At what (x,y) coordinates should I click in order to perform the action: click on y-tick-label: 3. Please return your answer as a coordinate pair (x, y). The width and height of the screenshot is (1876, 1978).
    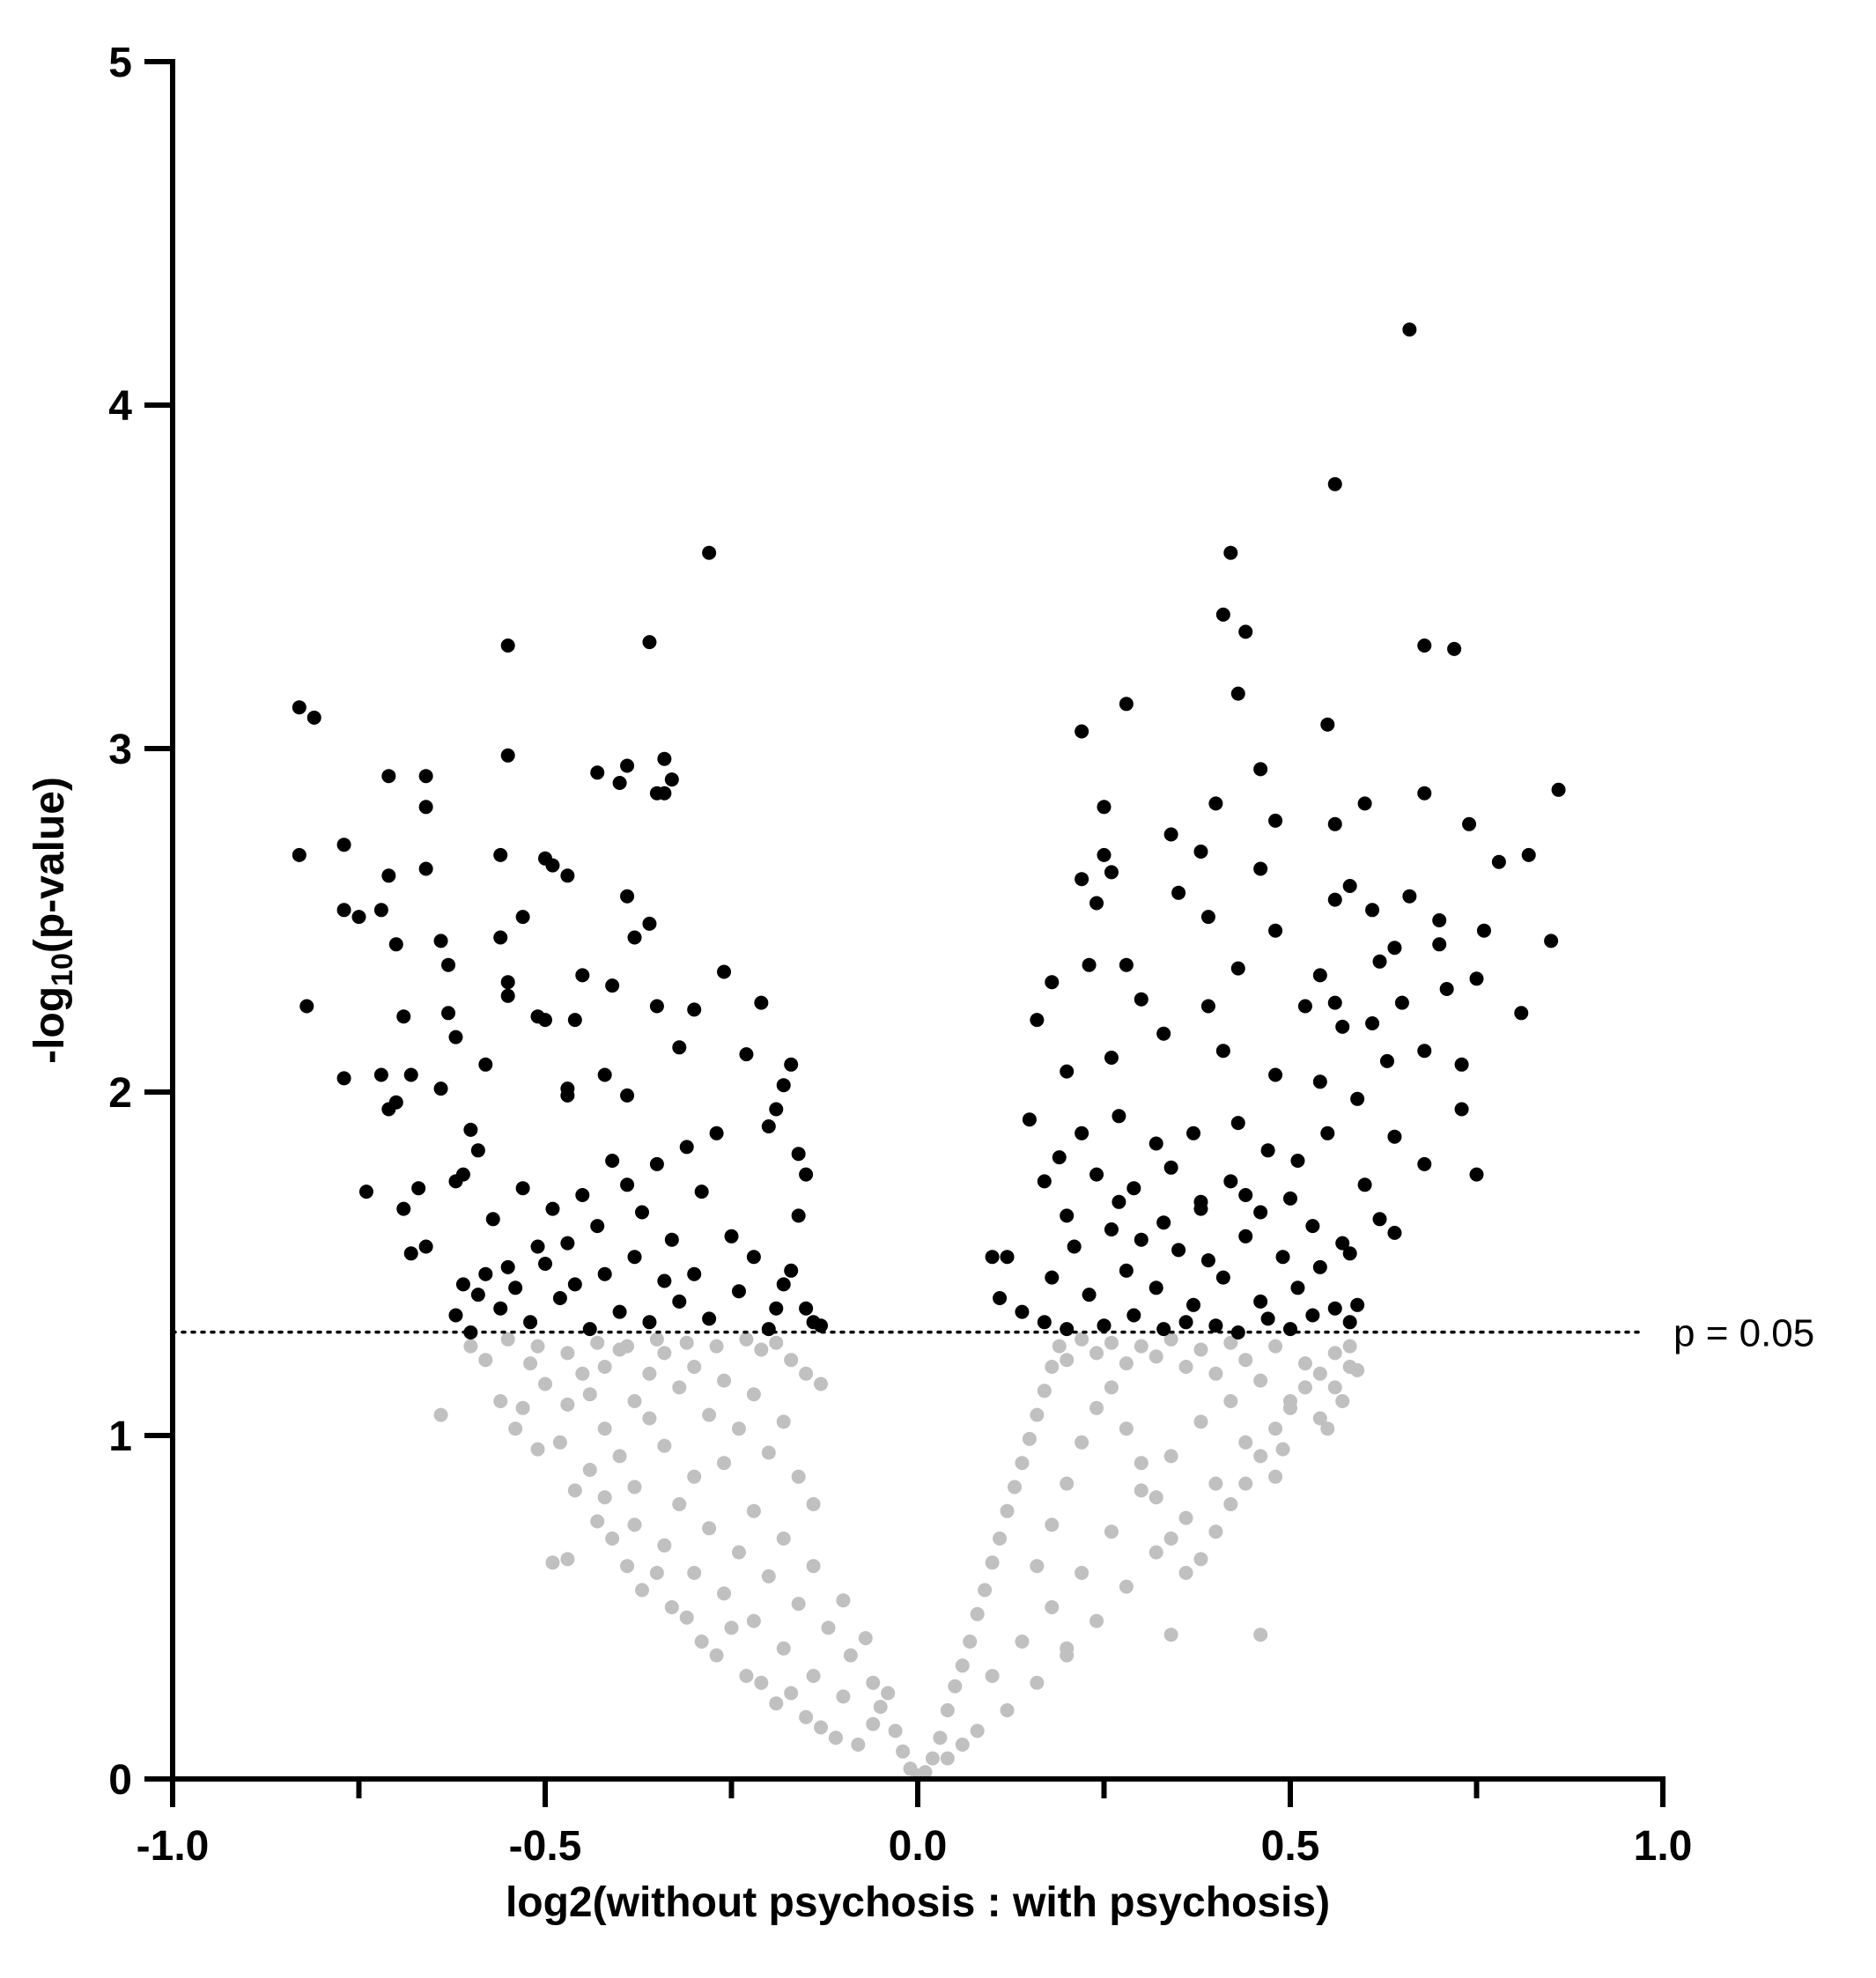
    Looking at the image, I should click on (120, 750).